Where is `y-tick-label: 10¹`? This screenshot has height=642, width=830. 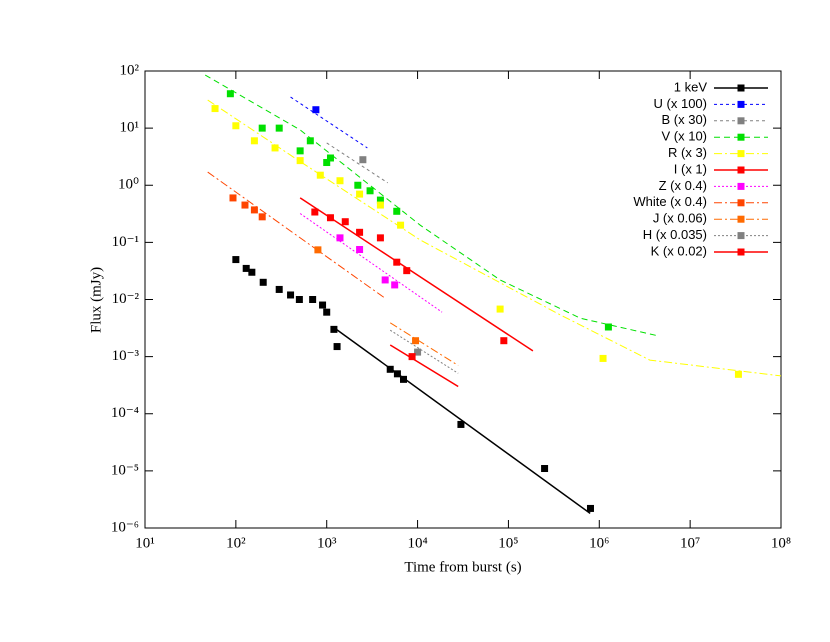
y-tick-label: 10¹ is located at coordinates (130, 128).